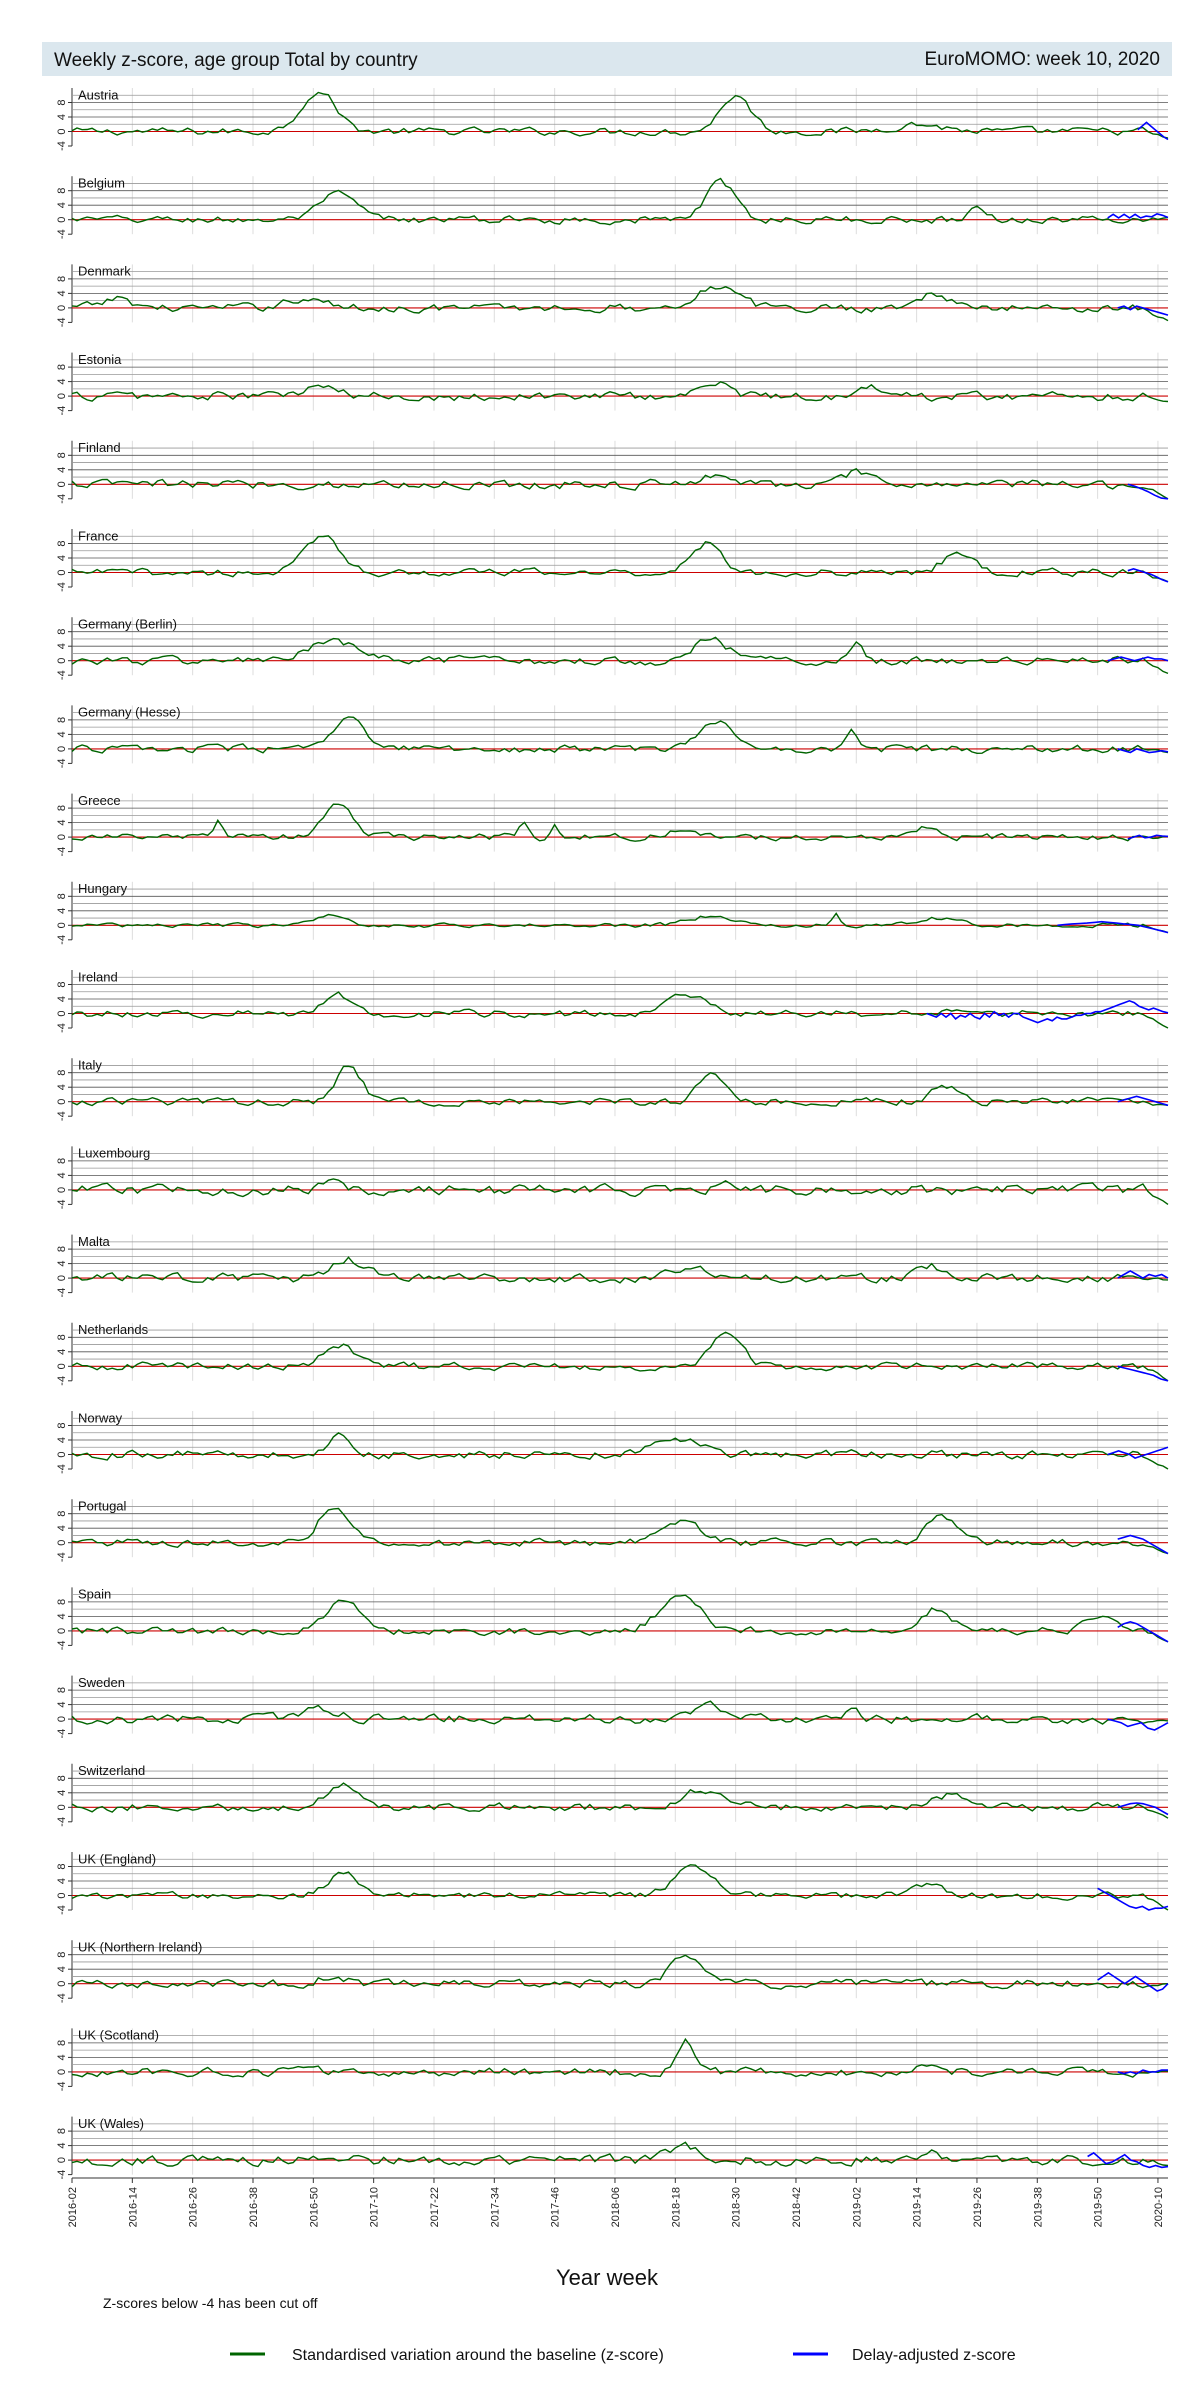  I want to click on country-label: Ireland, so click(98, 976).